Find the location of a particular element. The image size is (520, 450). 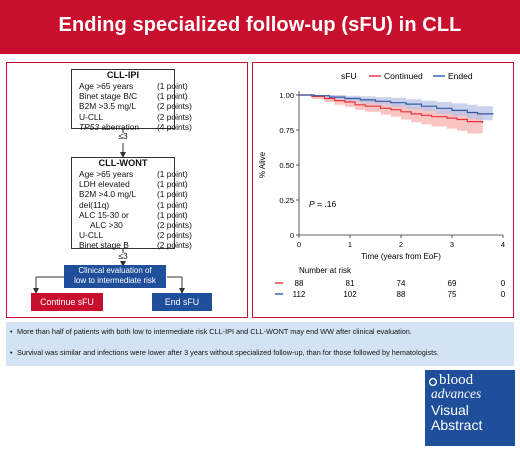

x-tick-label: 0 is located at coordinates (299, 244).